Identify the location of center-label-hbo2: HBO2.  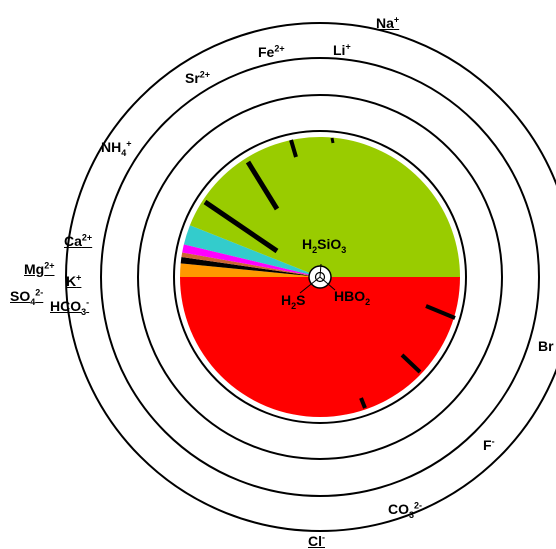
(352, 297).